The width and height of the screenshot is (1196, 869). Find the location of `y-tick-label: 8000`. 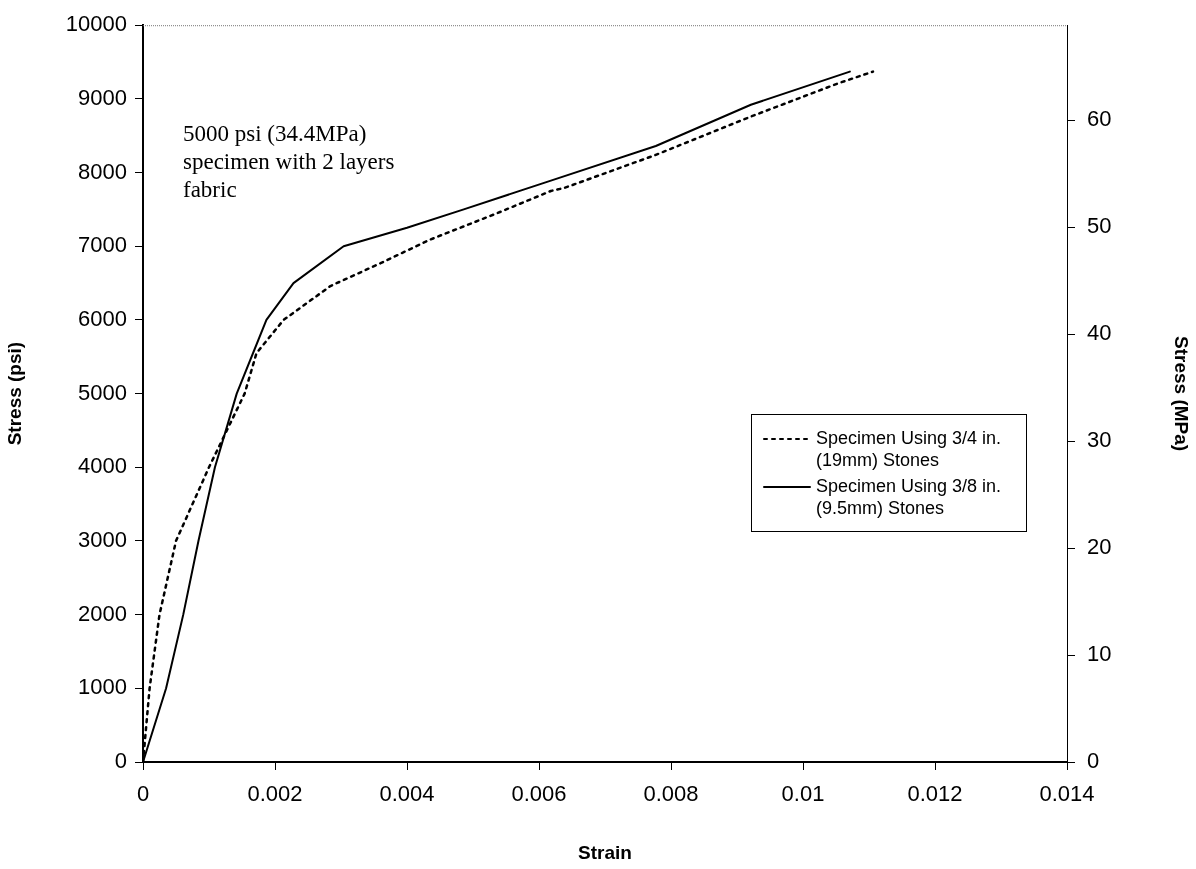

y-tick-label: 8000 is located at coordinates (102, 171).